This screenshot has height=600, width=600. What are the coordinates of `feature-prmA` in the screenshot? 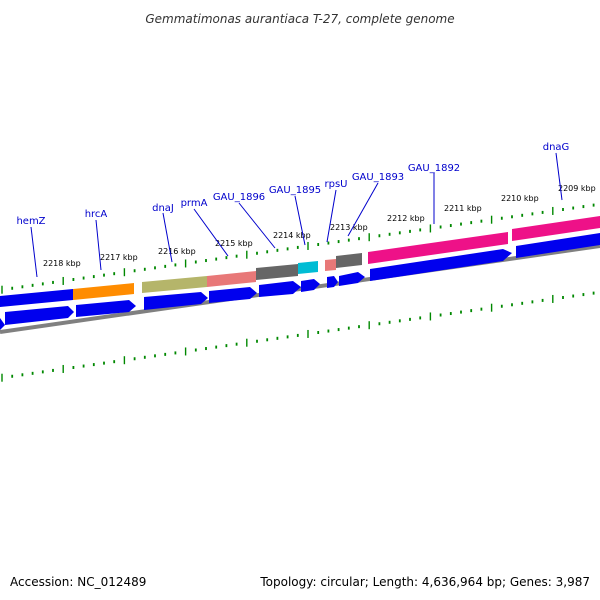 It's located at (231, 279).